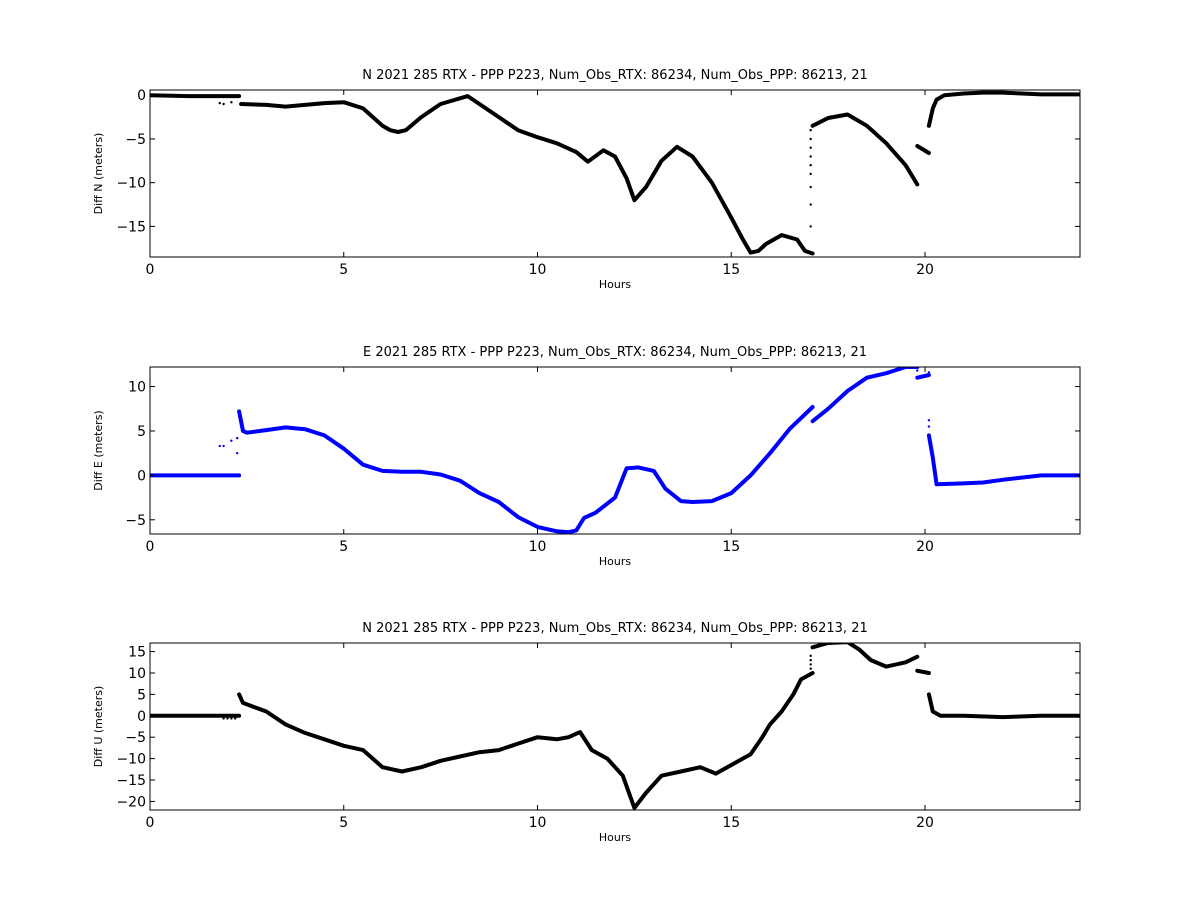 The image size is (1200, 900). I want to click on up-axes-frame, so click(615, 726).